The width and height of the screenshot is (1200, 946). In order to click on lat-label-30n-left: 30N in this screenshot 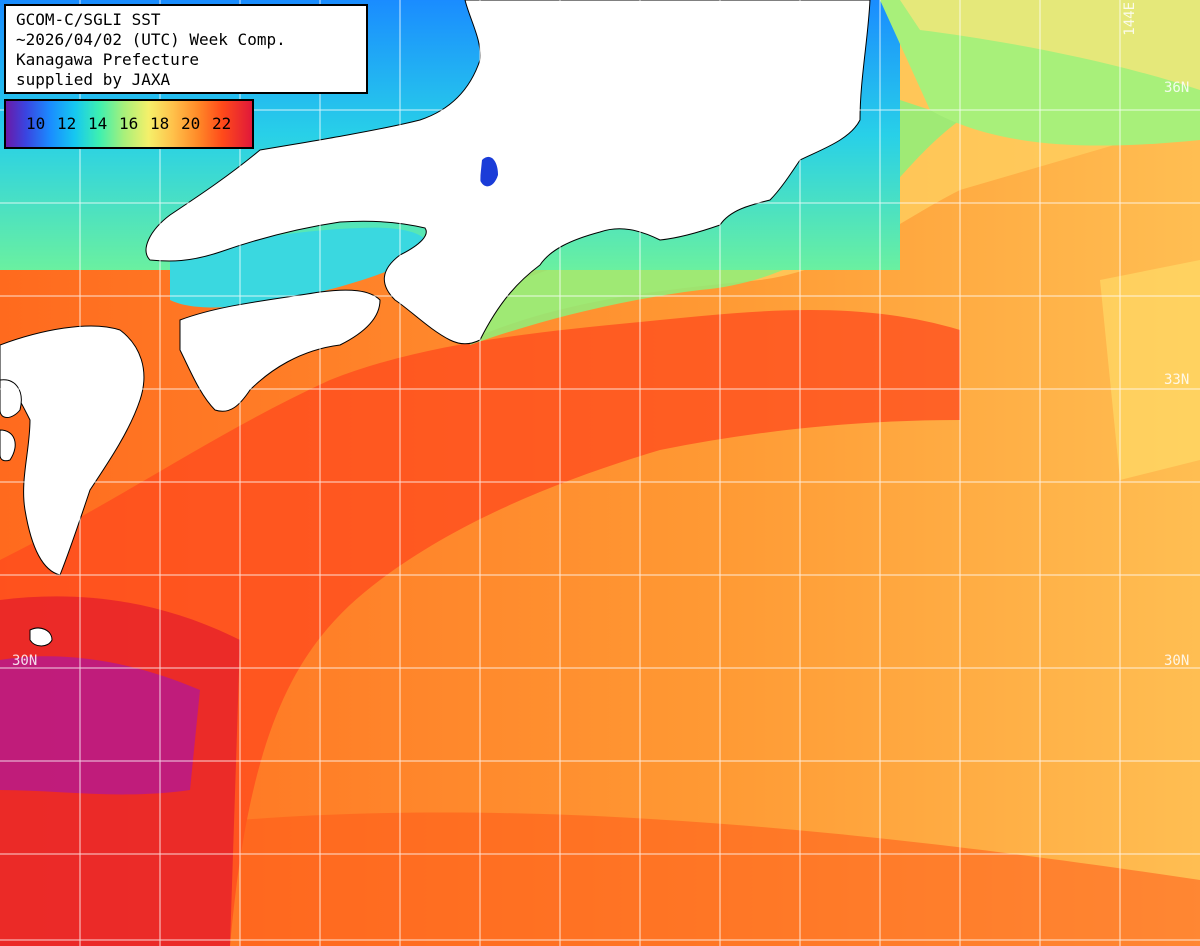, I will do `click(25, 661)`.